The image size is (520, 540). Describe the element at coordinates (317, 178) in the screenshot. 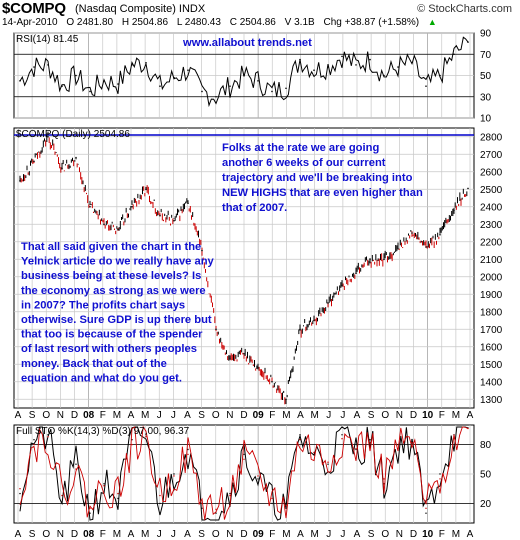

I see `annotation-text-line: trajectory and we'll be breaking into` at that location.